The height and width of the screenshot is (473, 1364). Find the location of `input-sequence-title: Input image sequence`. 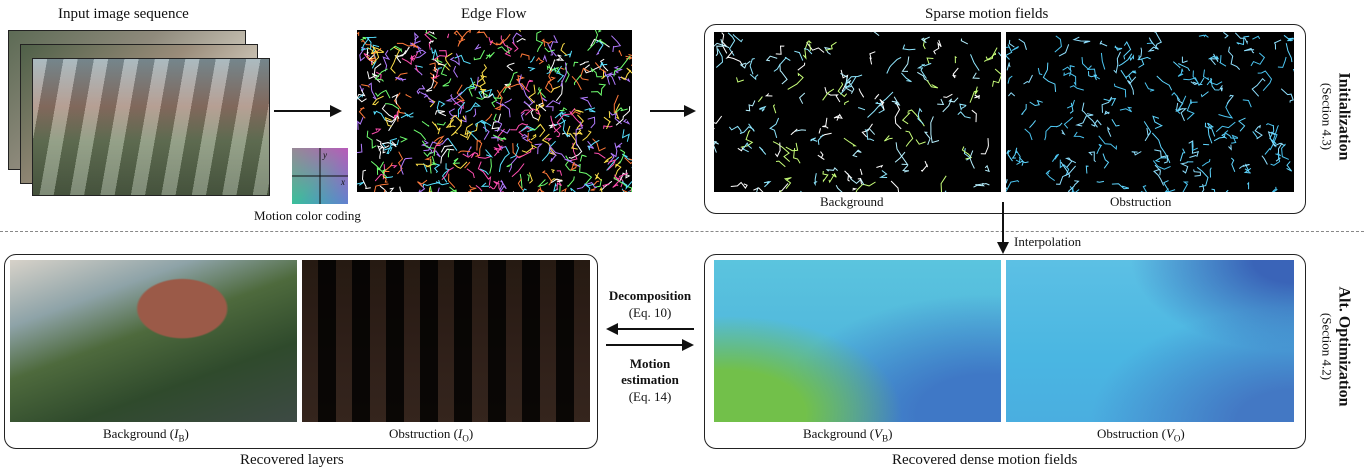

input-sequence-title: Input image sequence is located at coordinates (123, 14).